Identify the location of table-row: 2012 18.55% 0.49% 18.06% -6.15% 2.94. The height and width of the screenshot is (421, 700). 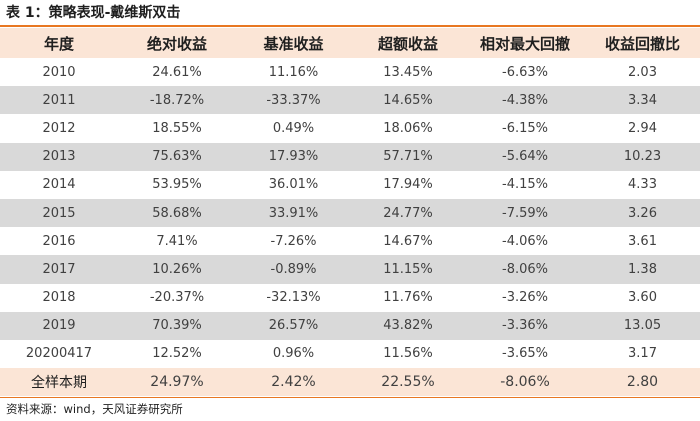
(350, 128).